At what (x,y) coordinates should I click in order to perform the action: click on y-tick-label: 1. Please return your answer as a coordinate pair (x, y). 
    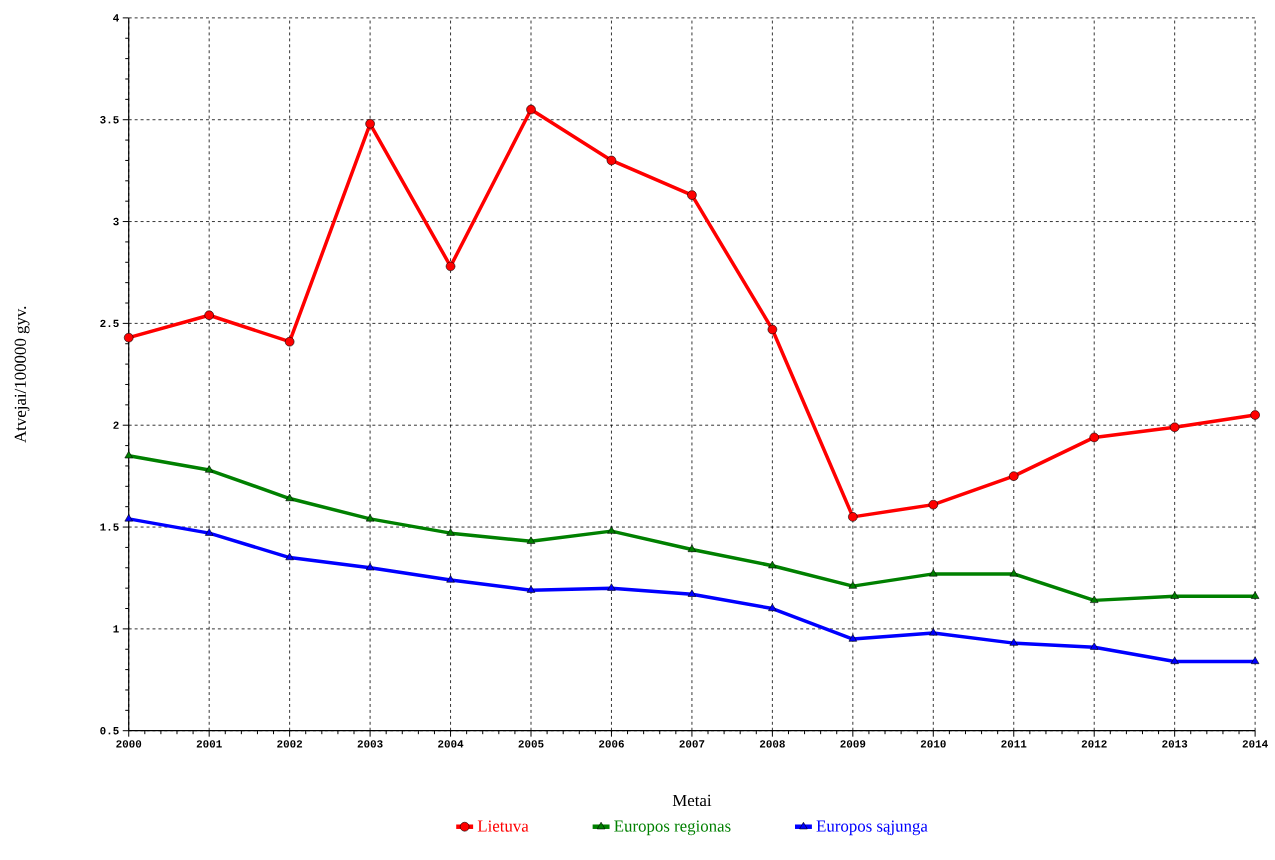
    Looking at the image, I should click on (116, 629).